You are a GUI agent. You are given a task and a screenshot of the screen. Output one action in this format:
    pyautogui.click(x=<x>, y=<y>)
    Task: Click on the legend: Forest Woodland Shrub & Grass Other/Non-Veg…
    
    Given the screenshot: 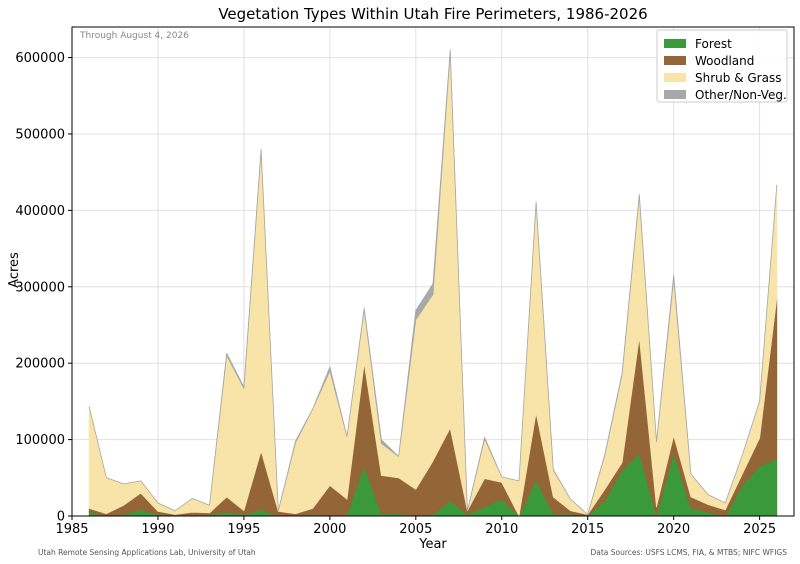 What is the action you would take?
    pyautogui.click(x=722, y=66)
    